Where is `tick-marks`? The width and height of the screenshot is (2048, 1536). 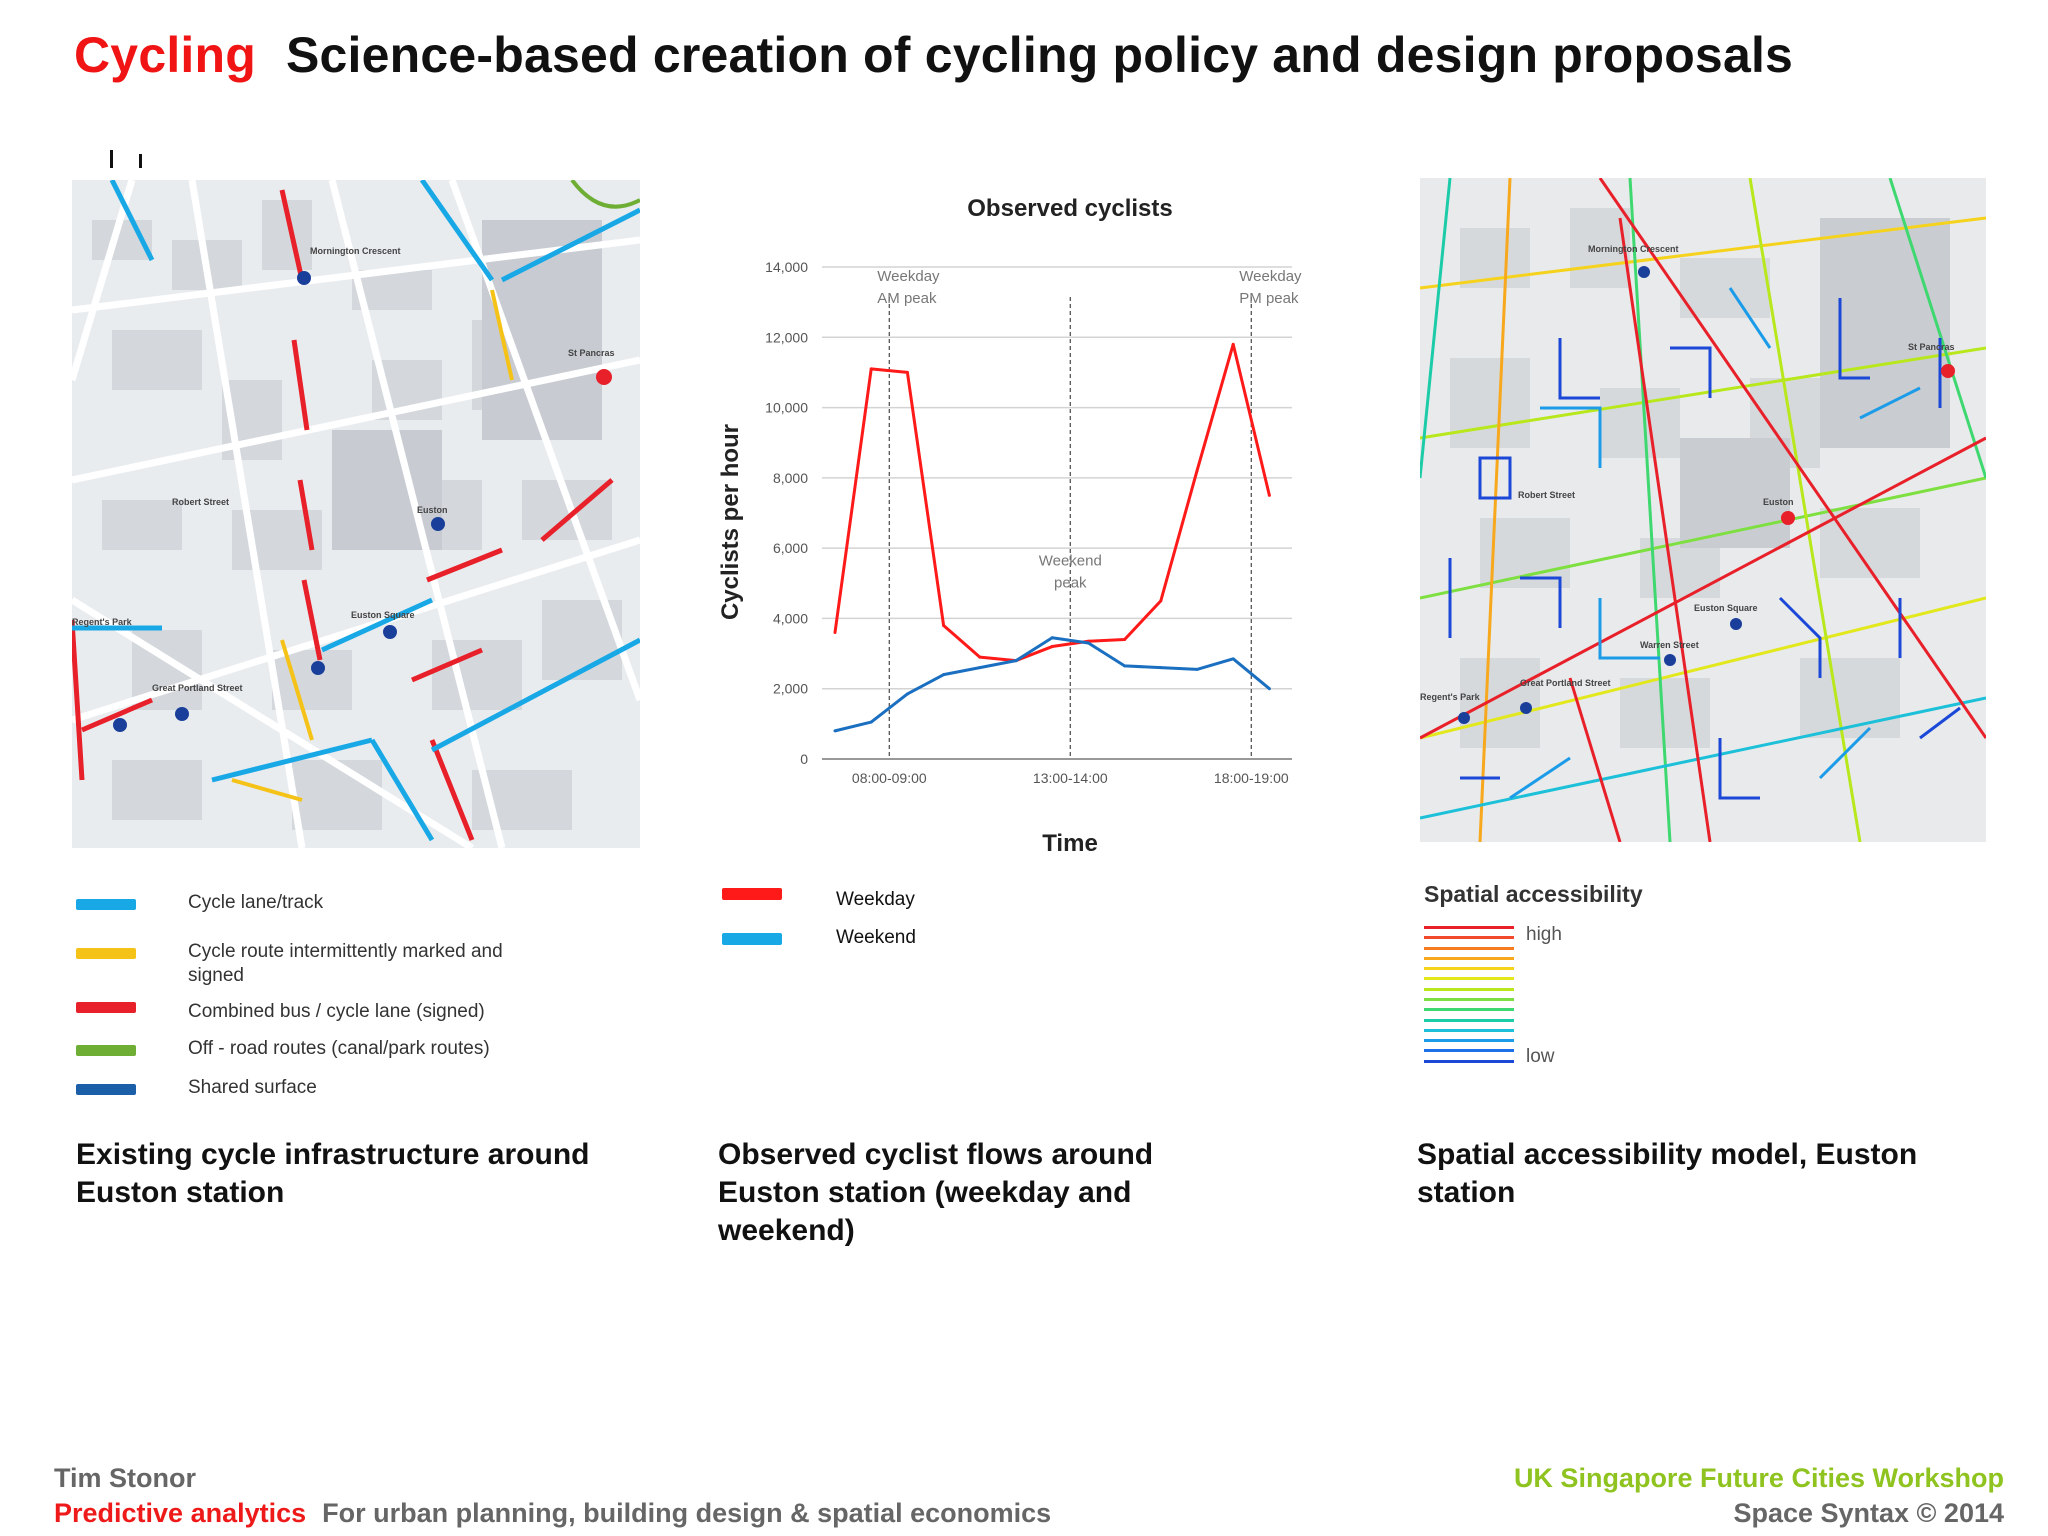 tick-marks is located at coordinates (139, 161).